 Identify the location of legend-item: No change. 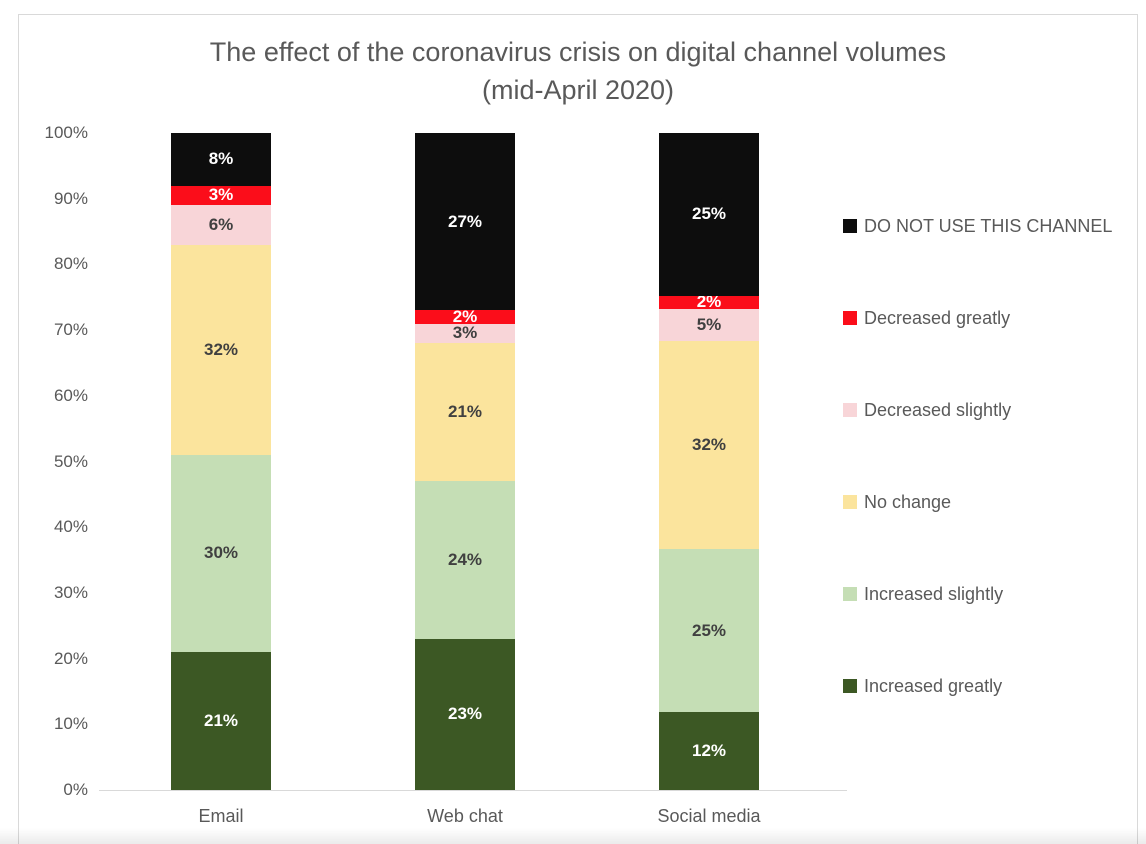
(897, 502).